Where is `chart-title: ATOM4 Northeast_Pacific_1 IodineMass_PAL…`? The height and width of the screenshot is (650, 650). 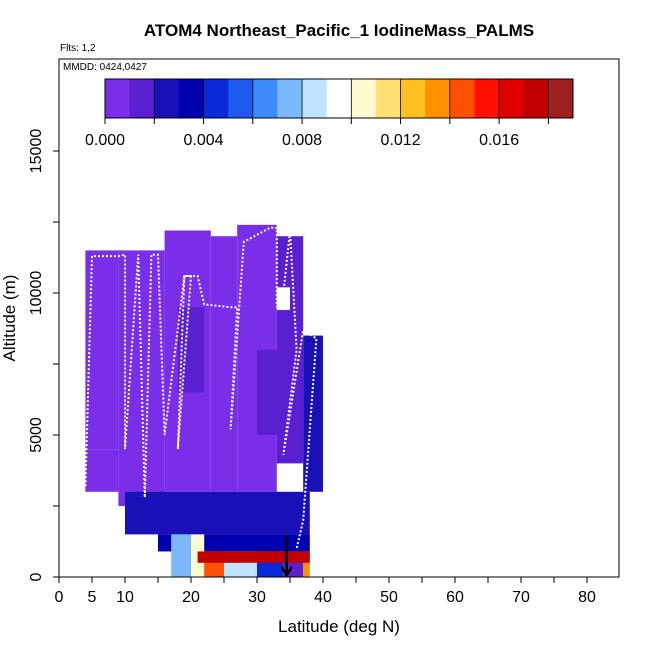 chart-title: ATOM4 Northeast_Pacific_1 IodineMass_PAL… is located at coordinates (339, 30).